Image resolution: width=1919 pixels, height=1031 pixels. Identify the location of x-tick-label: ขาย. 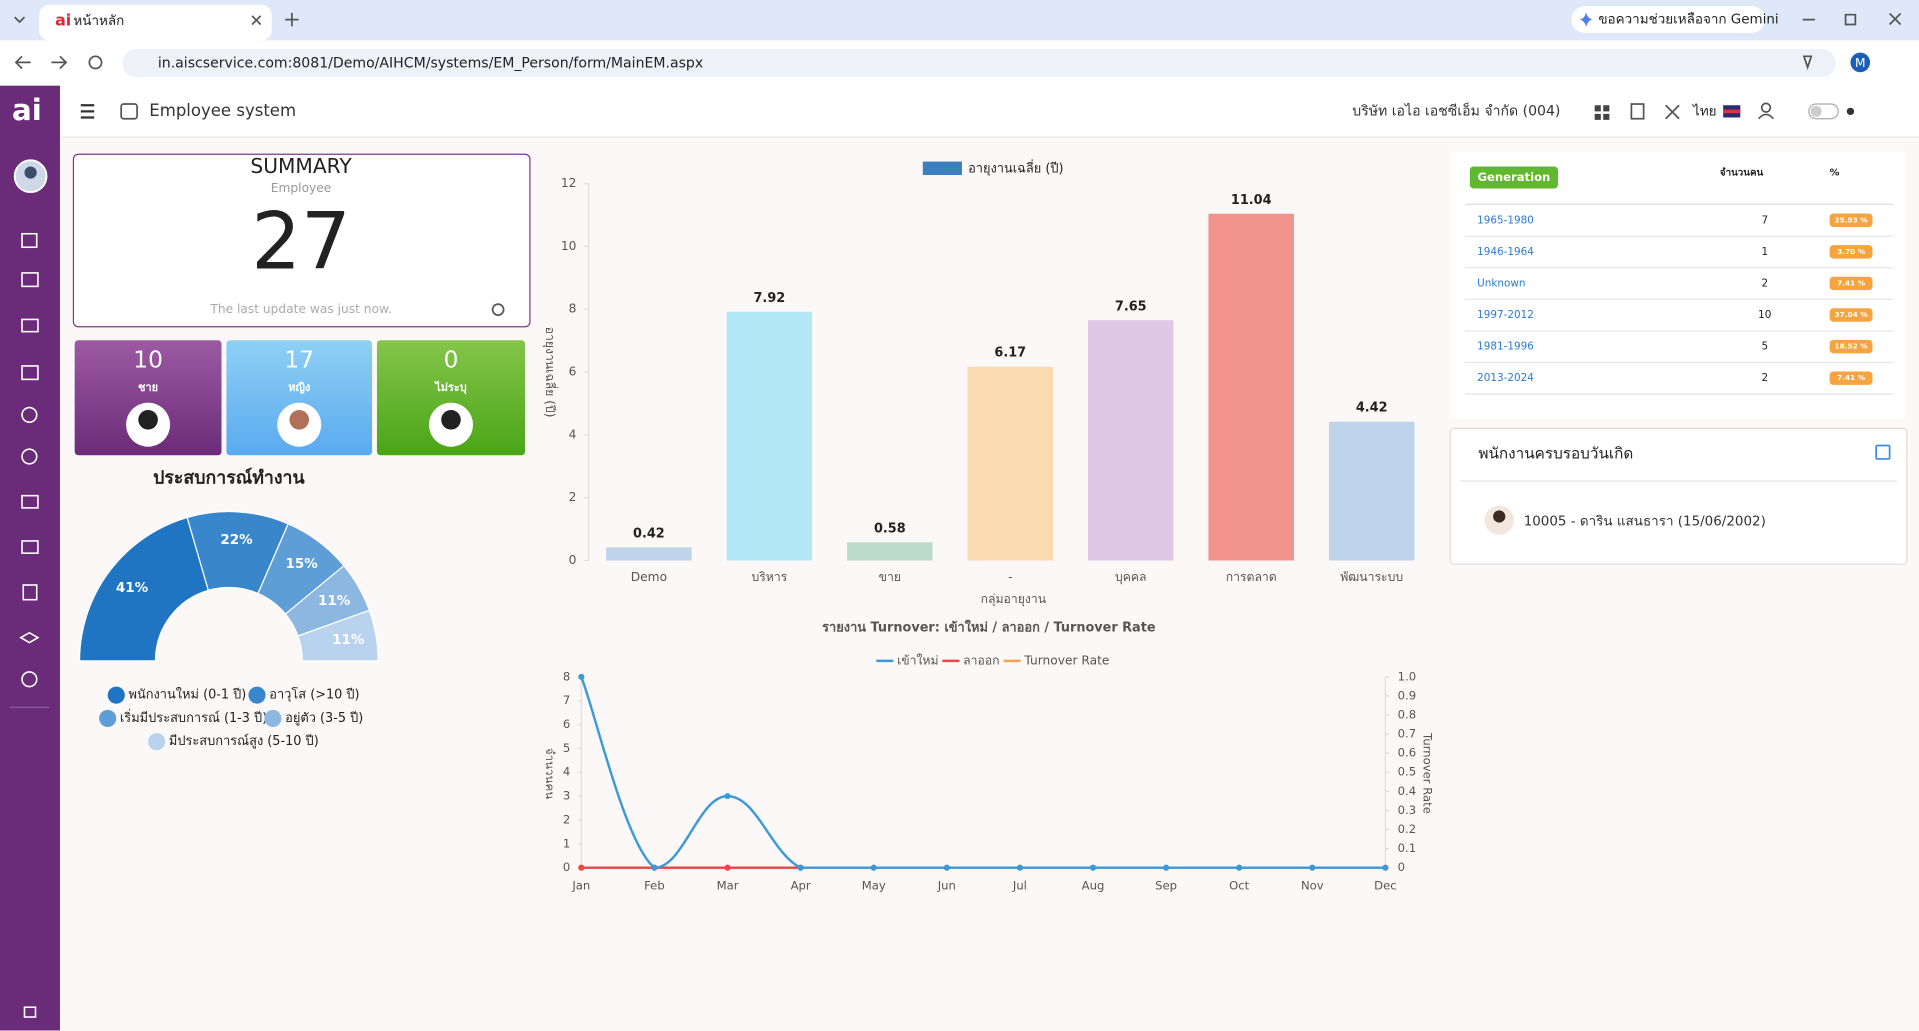
(890, 577).